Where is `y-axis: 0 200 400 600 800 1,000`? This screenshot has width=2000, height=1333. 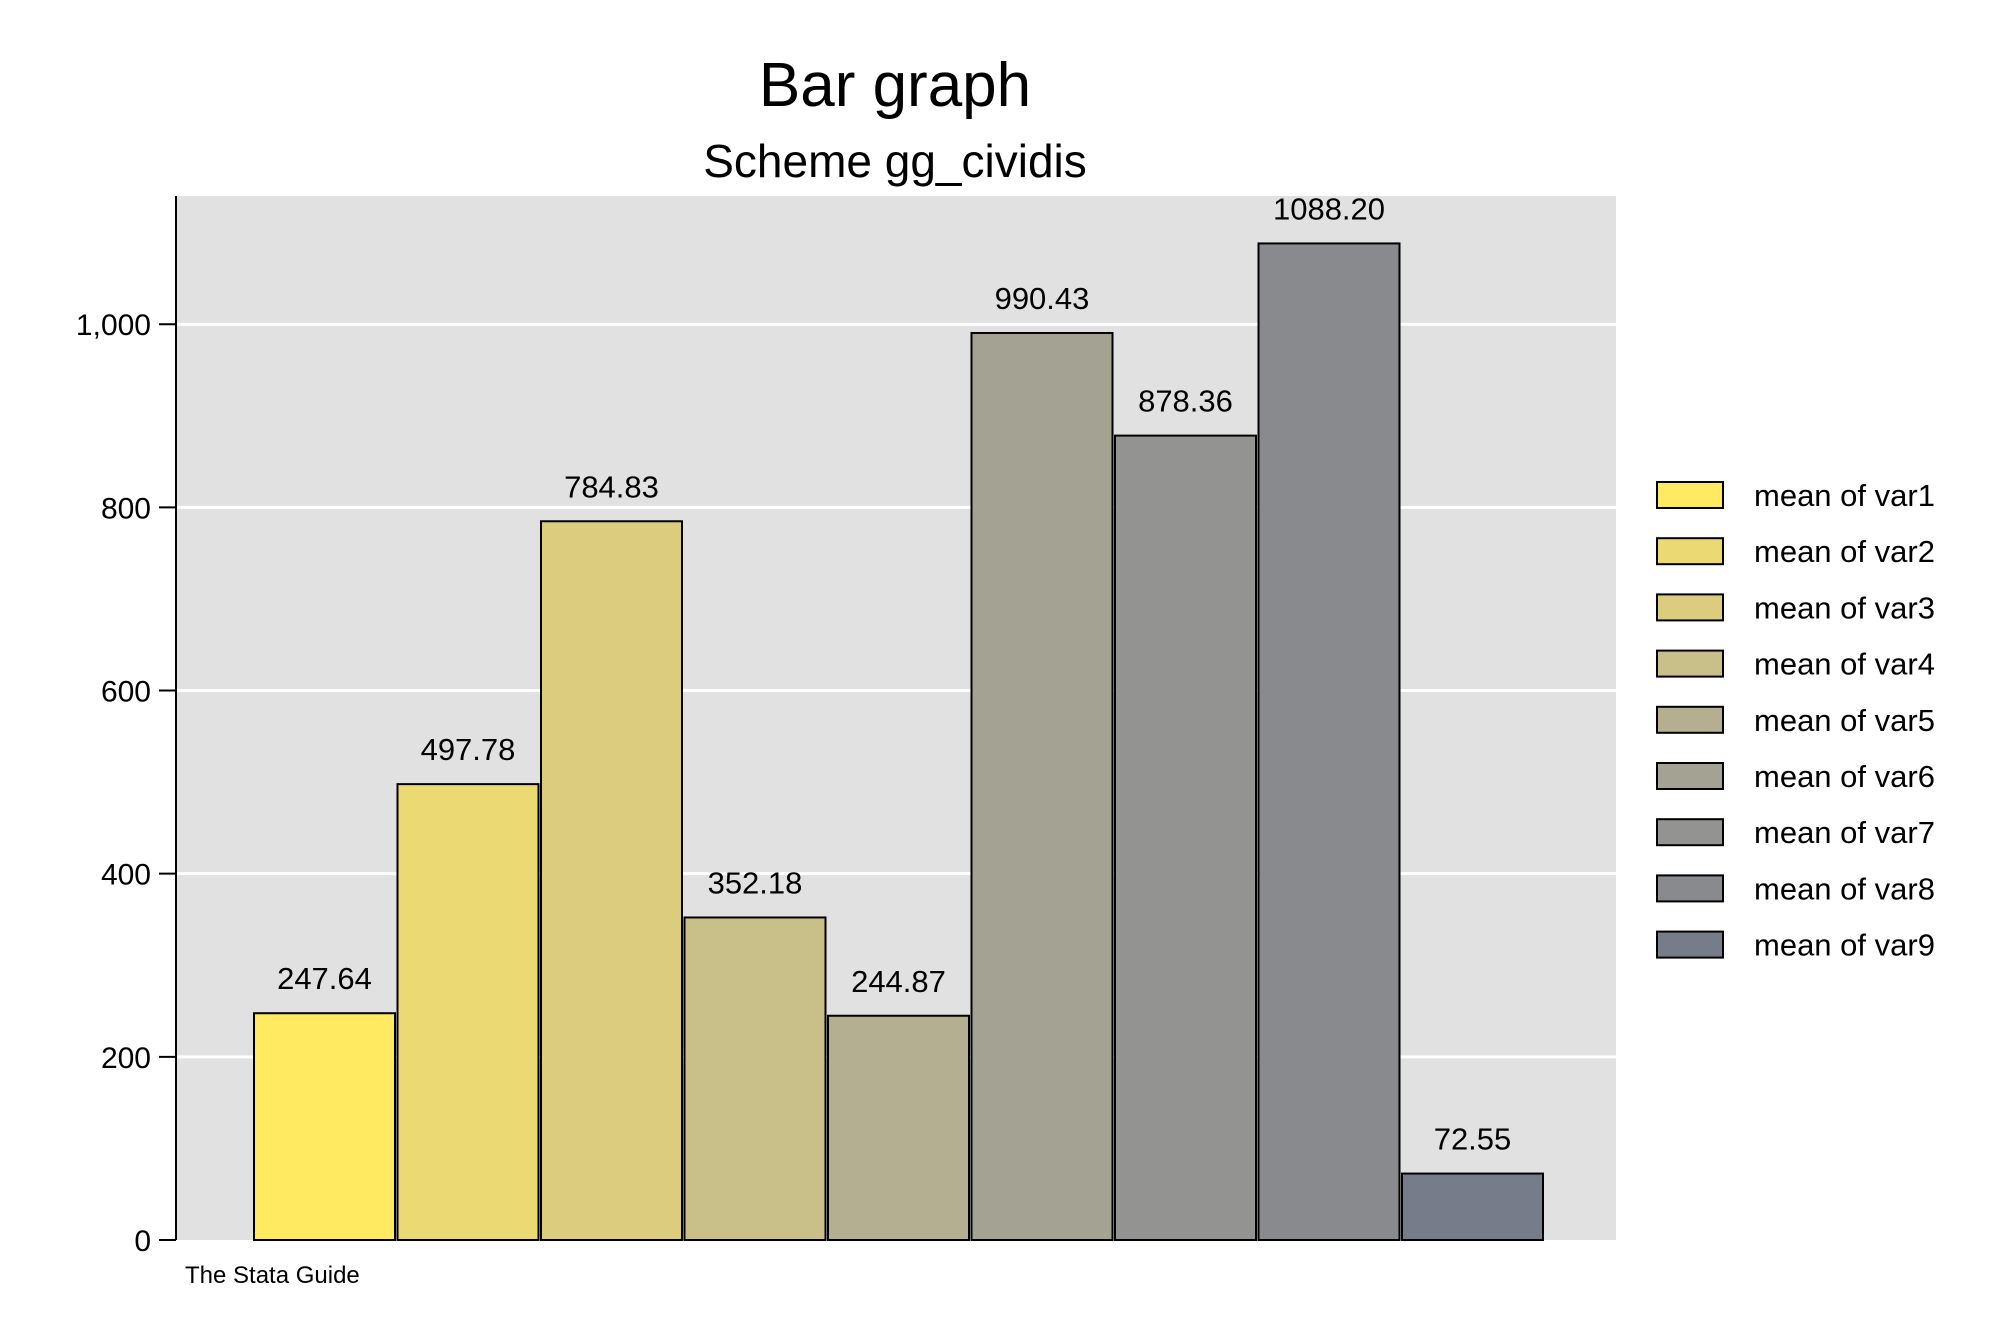 y-axis: 0 200 400 600 800 1,000 is located at coordinates (126, 727).